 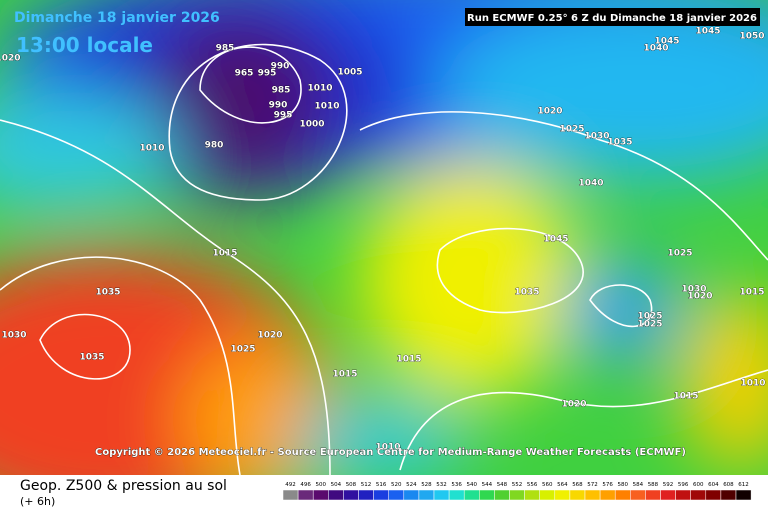 I want to click on legend-label: 528, so click(x=426, y=485).